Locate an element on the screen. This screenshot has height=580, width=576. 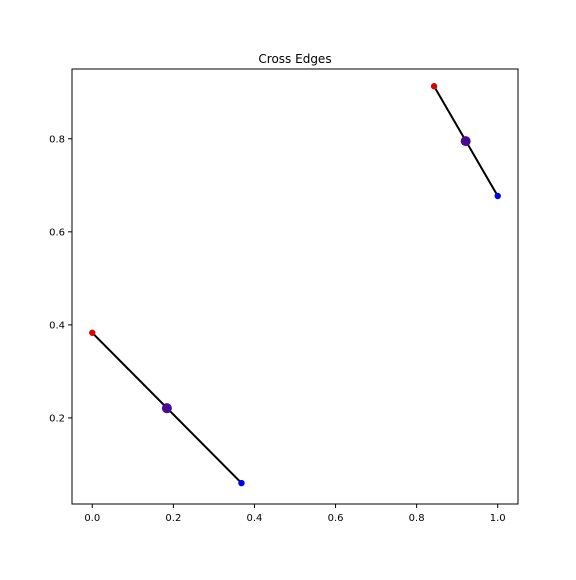
x-tick-label: 1.0 is located at coordinates (498, 518).